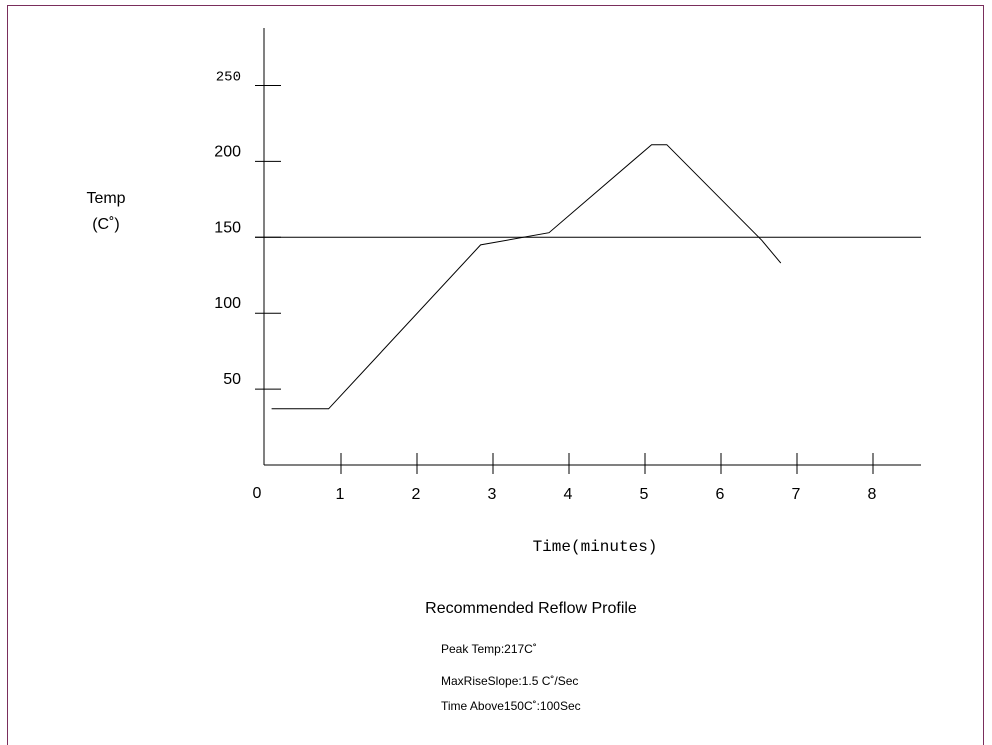  I want to click on x-tick-label: 4, so click(568, 494).